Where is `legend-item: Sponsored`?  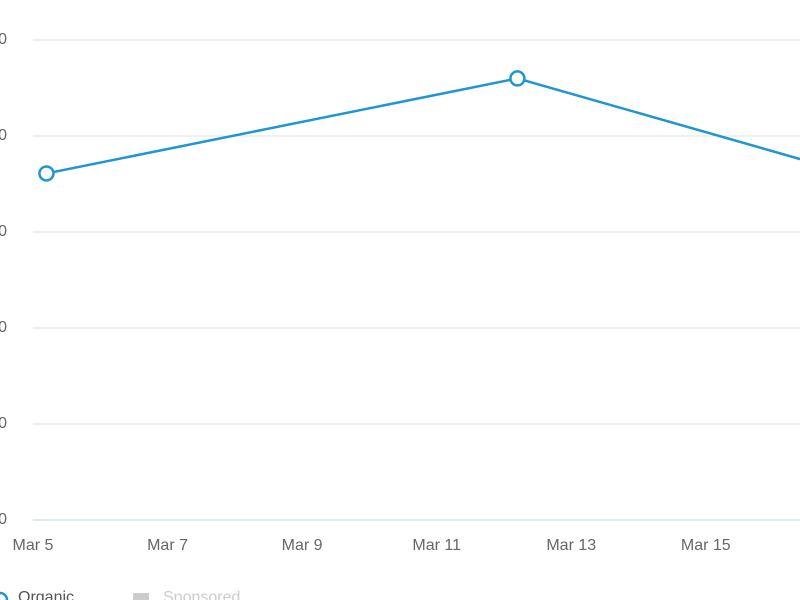 legend-item: Sponsored is located at coordinates (186, 594).